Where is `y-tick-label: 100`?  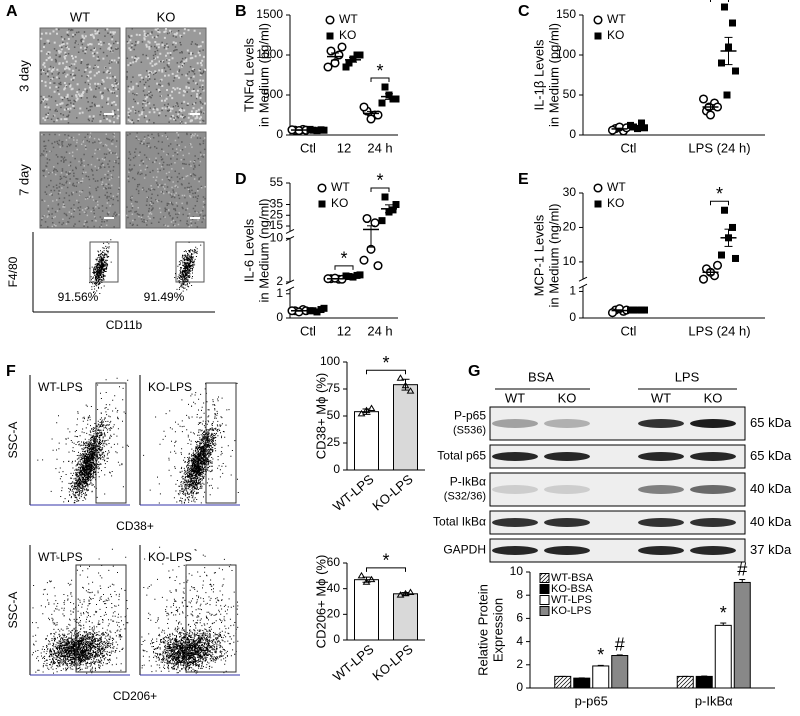
y-tick-label: 100 is located at coordinates (566, 54).